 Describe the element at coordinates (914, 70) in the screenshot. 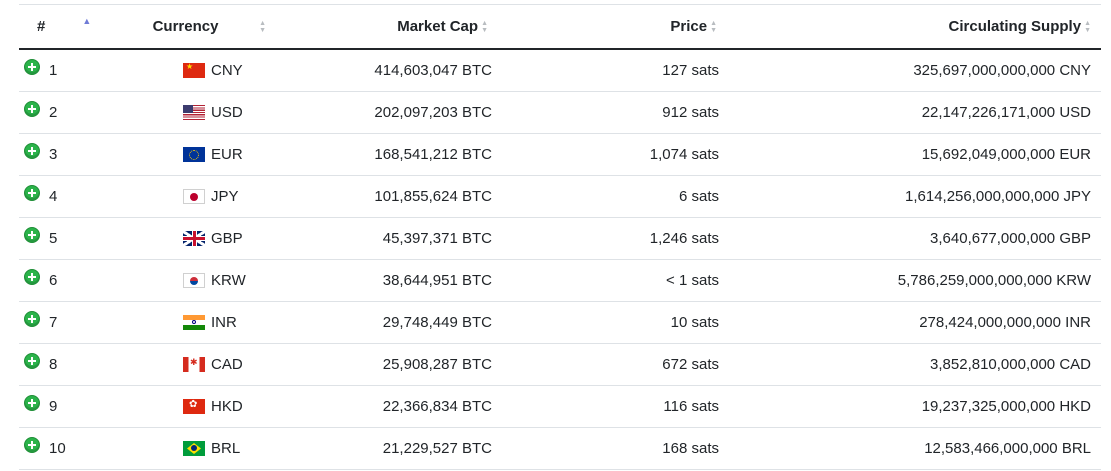

I see `supply-cell: 325,697,000,000,000 CNY` at that location.